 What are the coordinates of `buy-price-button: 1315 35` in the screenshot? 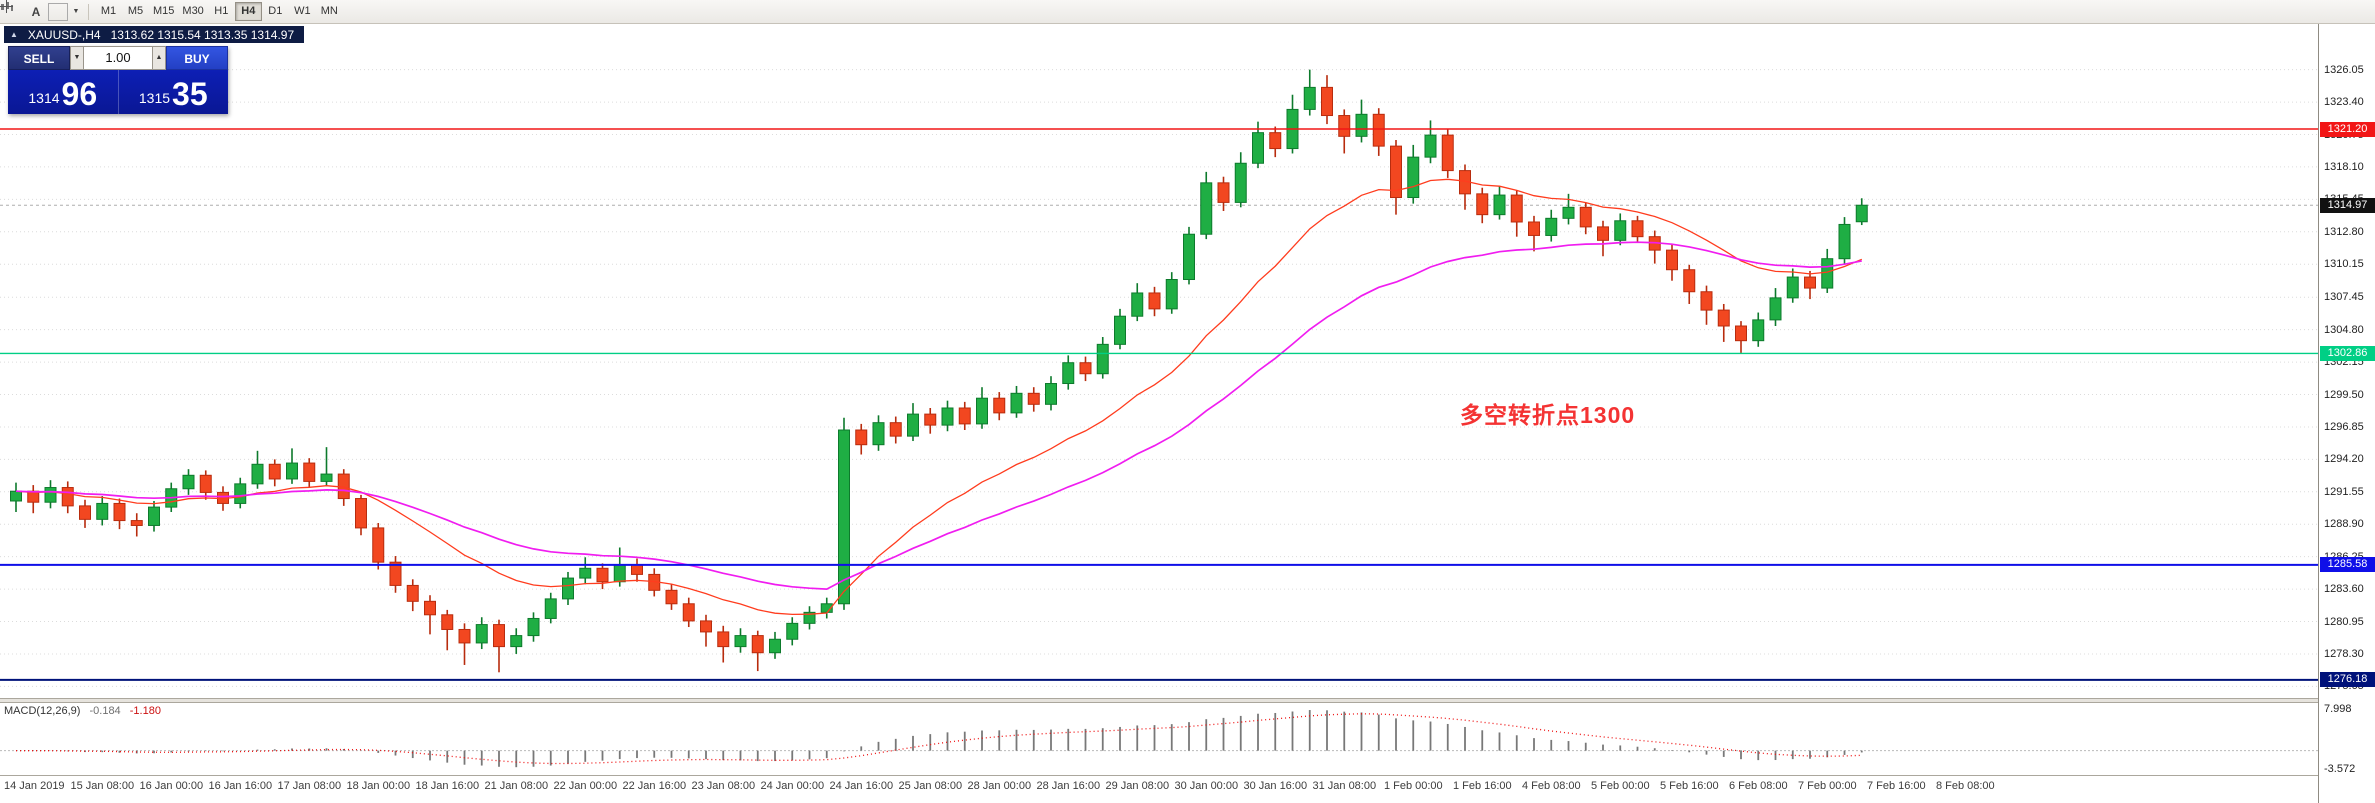 It's located at (174, 92).